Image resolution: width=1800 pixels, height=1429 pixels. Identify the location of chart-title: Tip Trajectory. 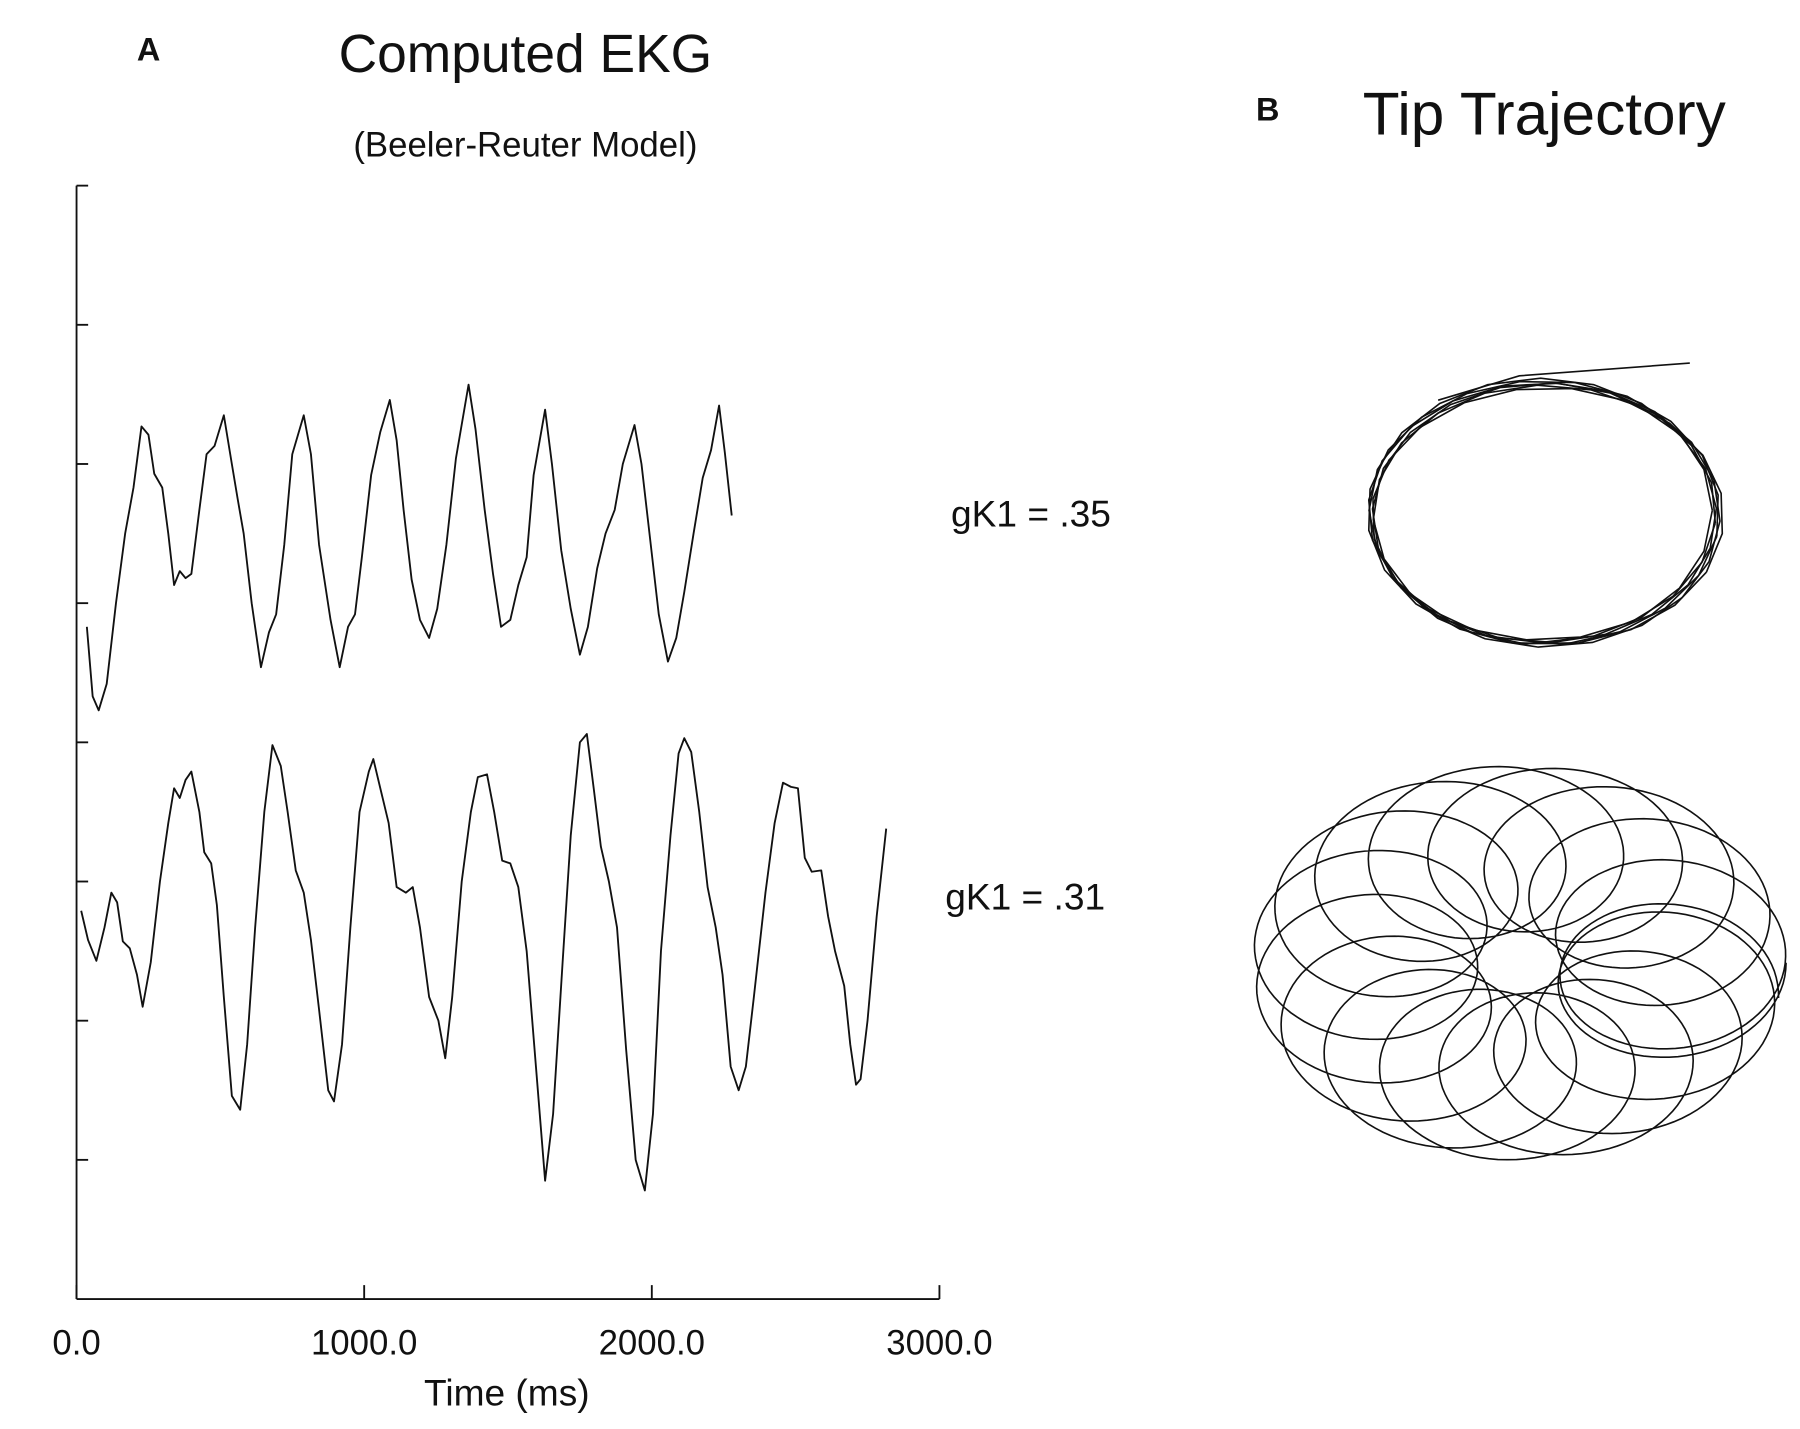
(1545, 114).